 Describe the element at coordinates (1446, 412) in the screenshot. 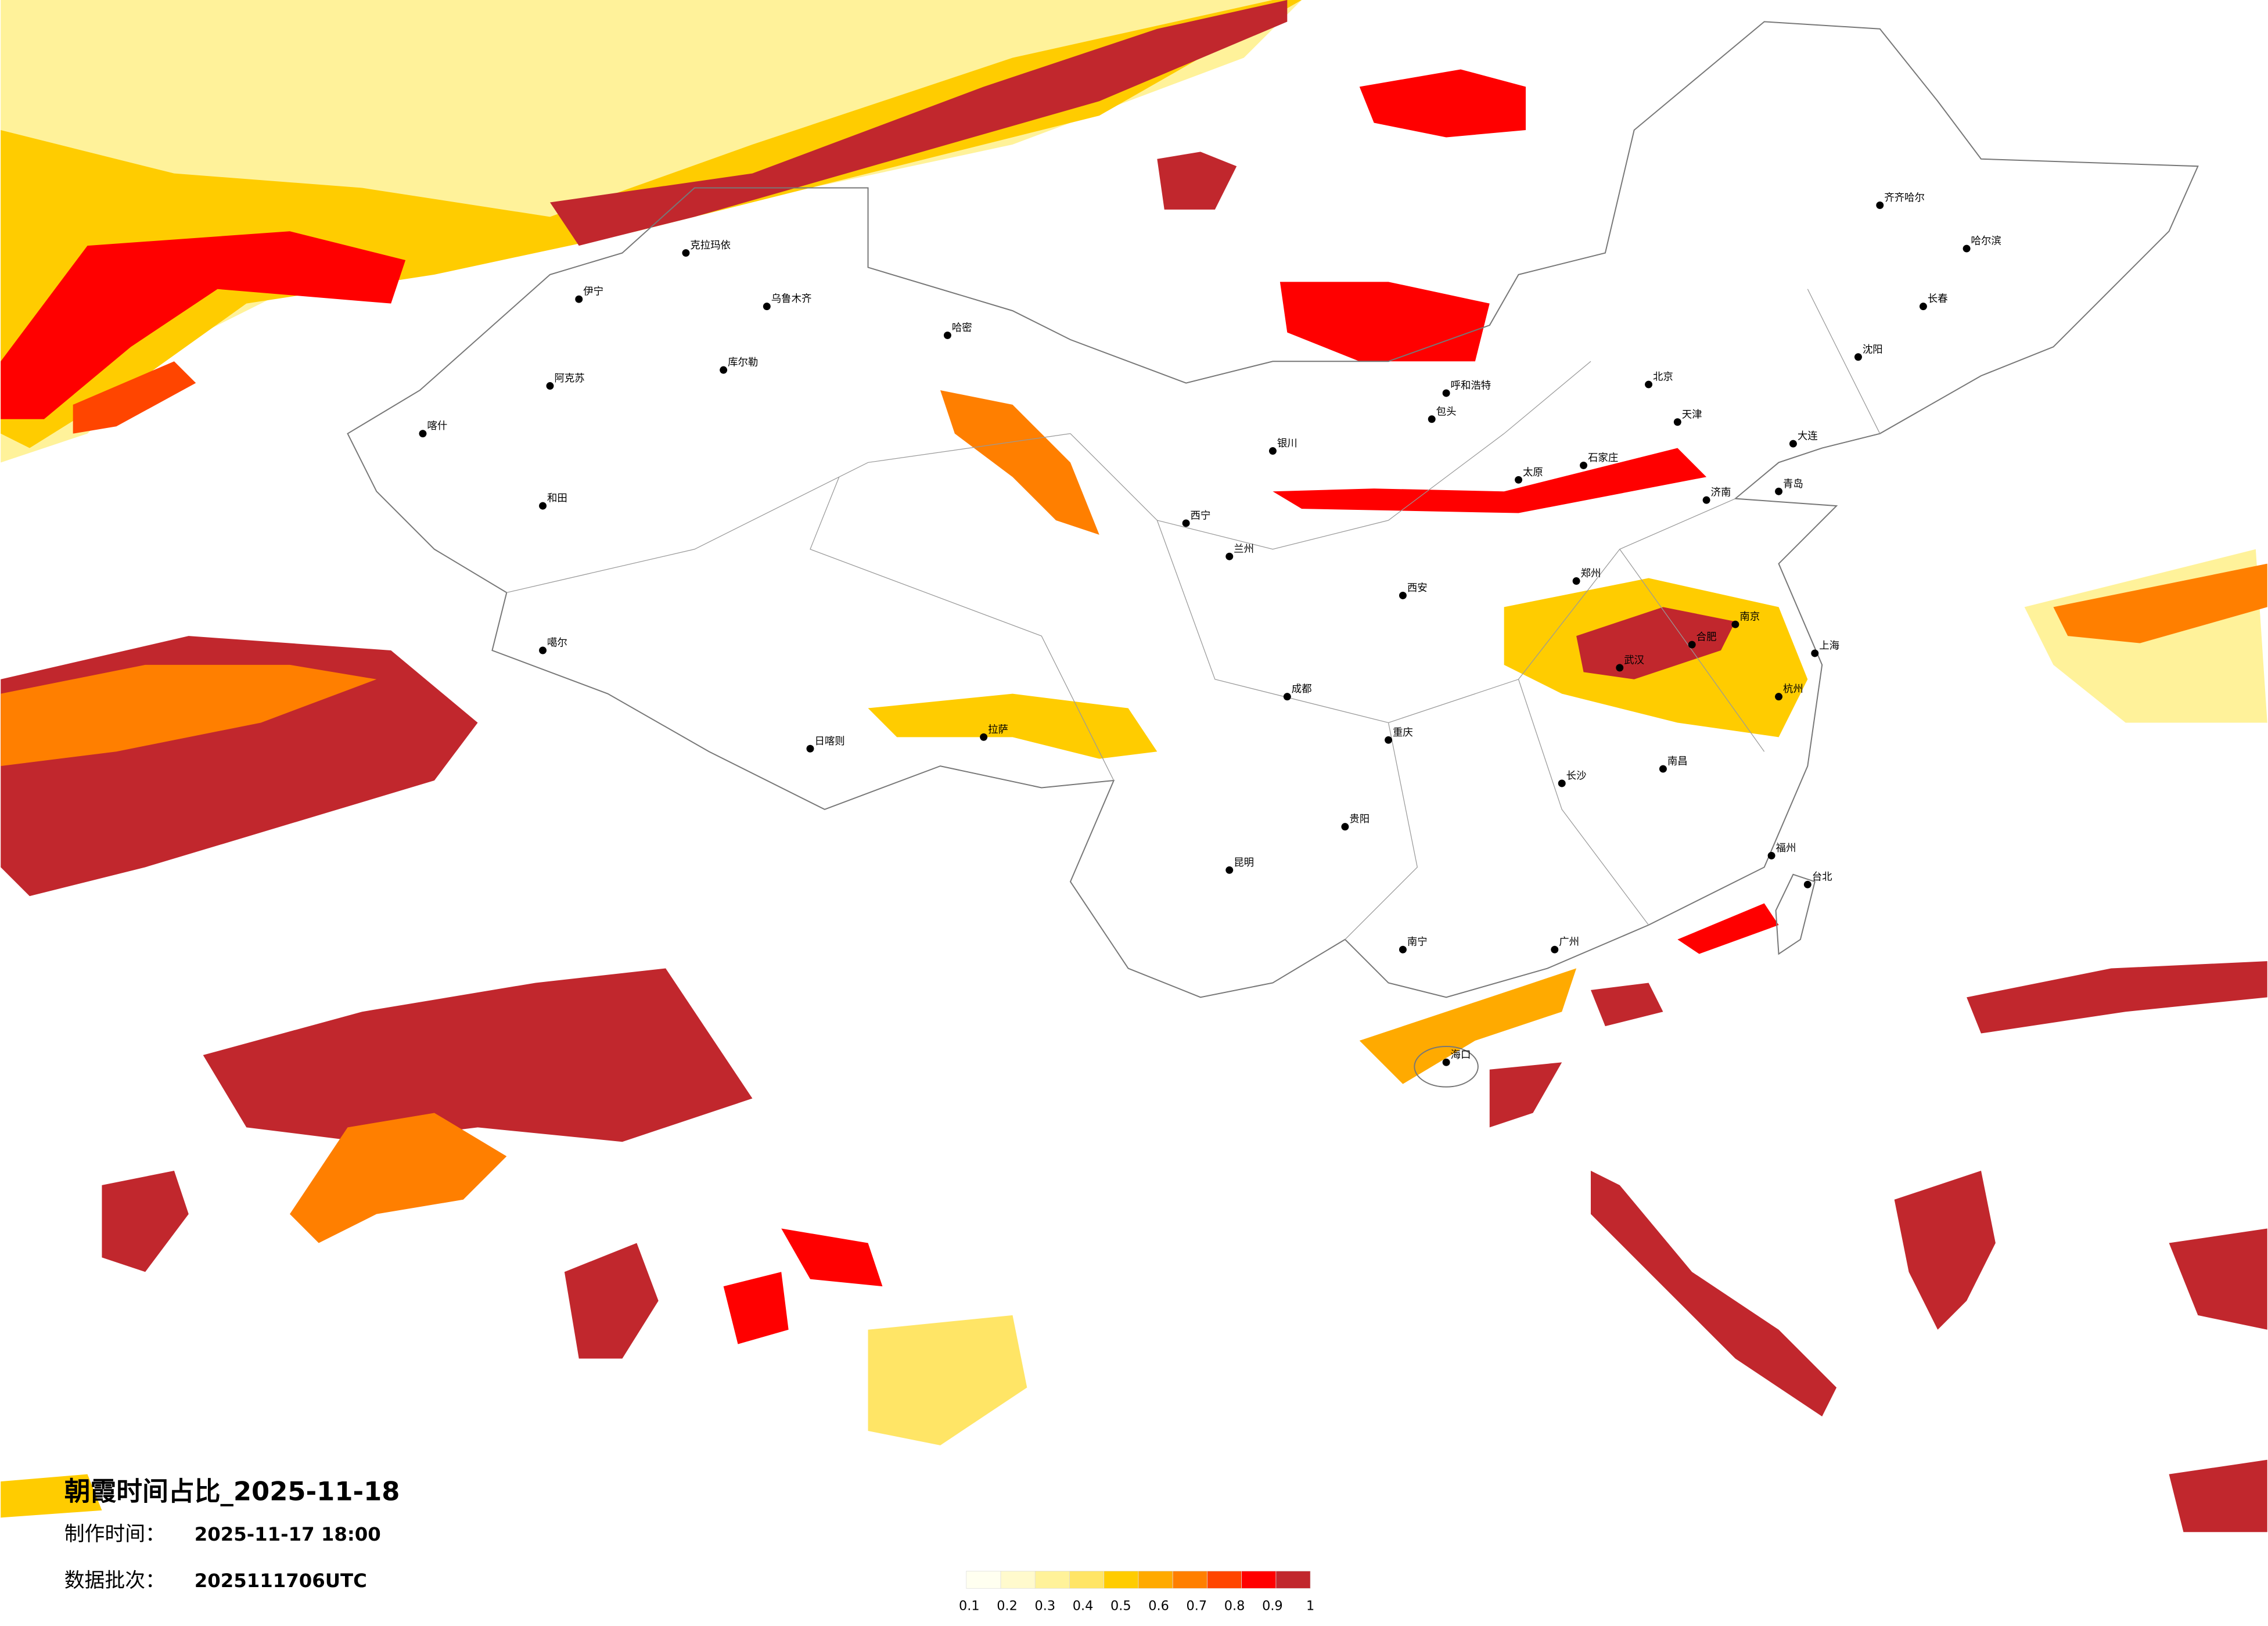

I see `city-label: 包头` at that location.